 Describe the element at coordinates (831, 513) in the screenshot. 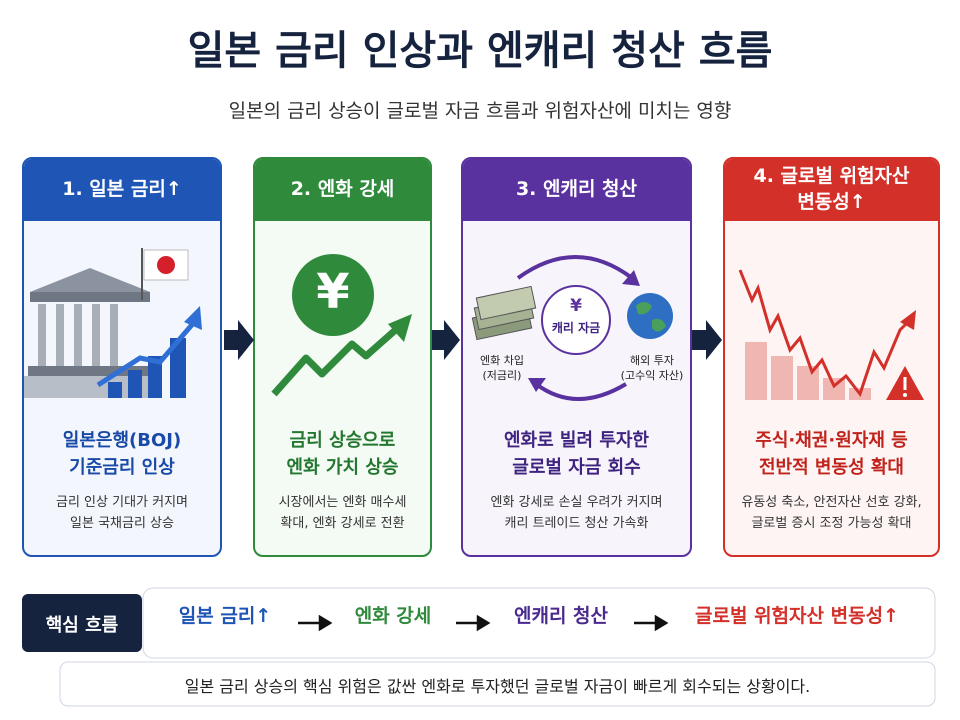

I see `step-description: 유동성 축소, 안전자산 선호 강화, 글로벌 증시 조정 가능성 확대` at that location.